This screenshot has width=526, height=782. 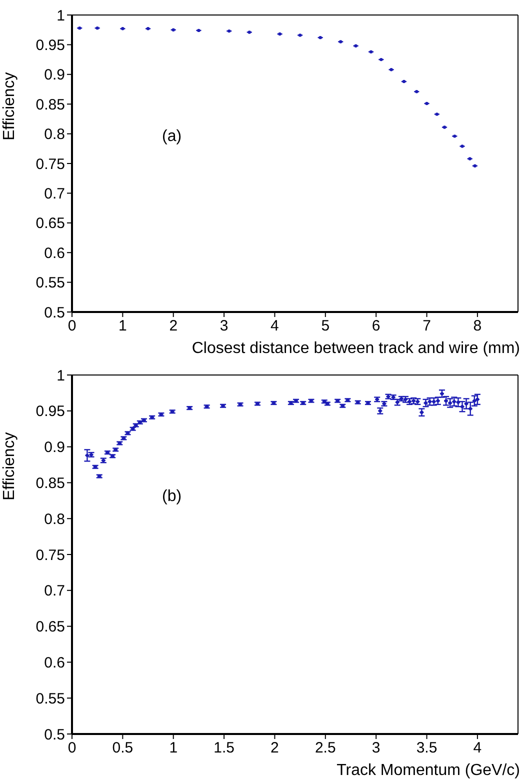 I want to click on x-tick-label: 1.5, so click(x=224, y=748).